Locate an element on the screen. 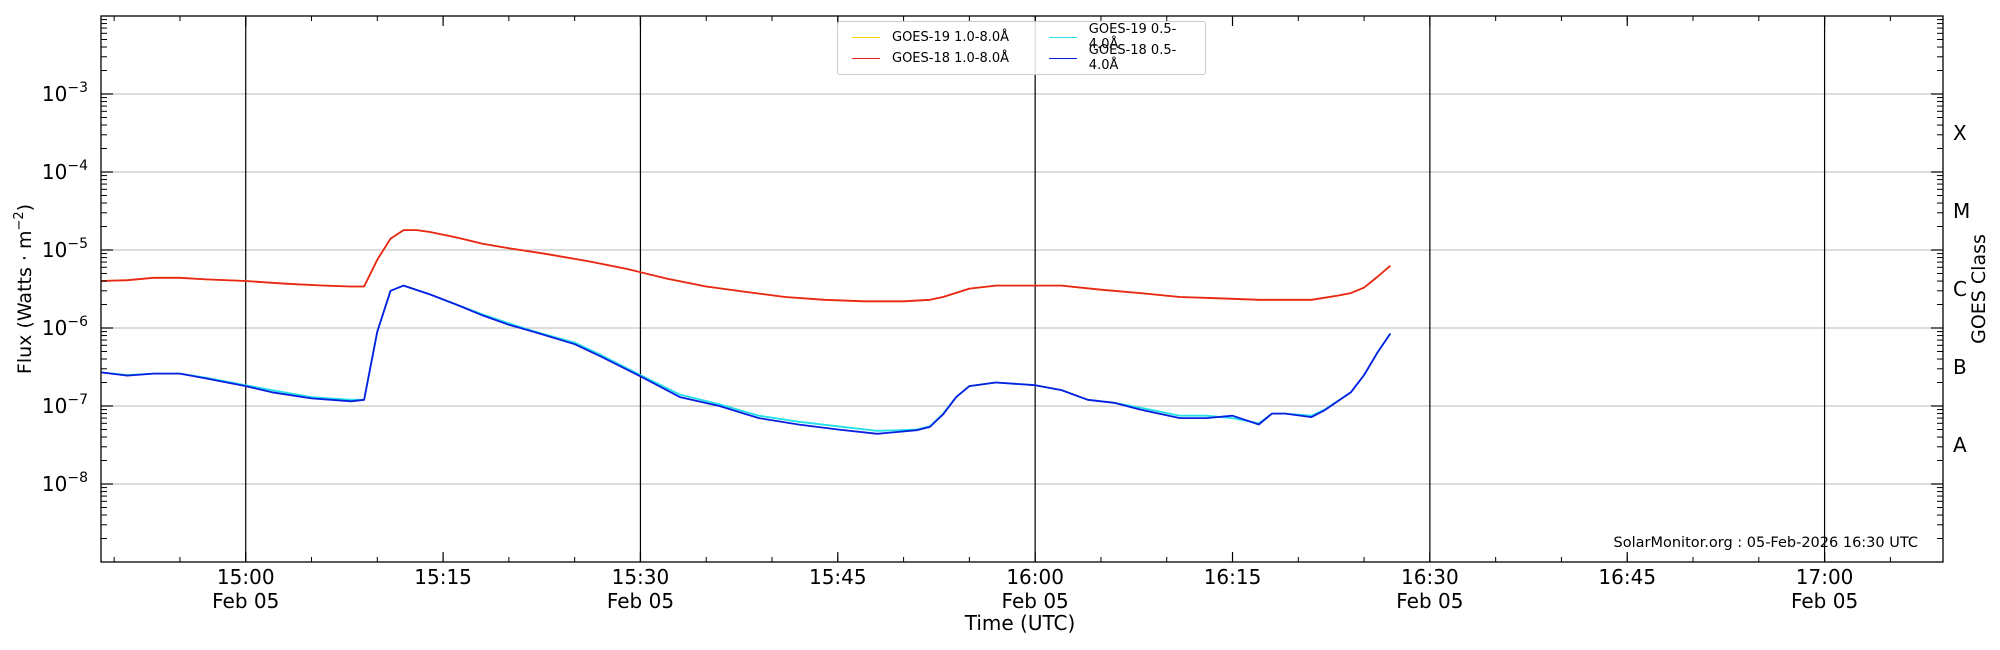 This screenshot has height=650, width=2000. legend-item: GOES-18 1.0-8.0Å is located at coordinates (930, 58).